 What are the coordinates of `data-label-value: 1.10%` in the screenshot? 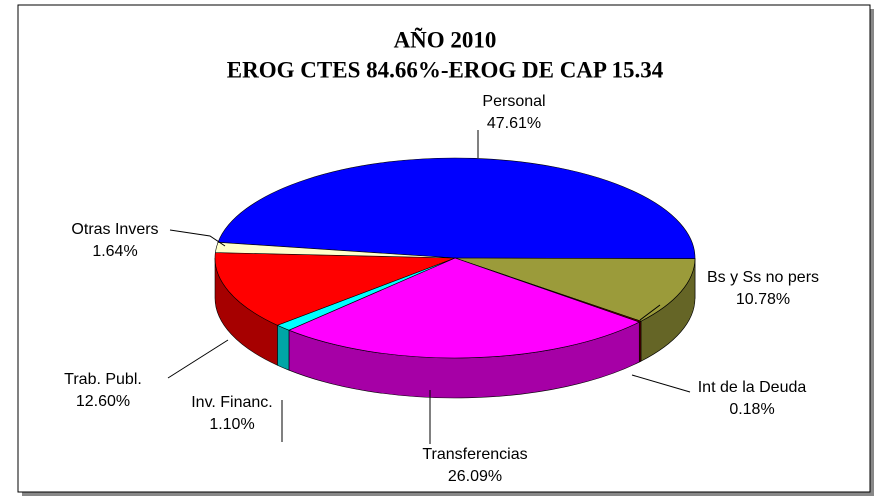 It's located at (231, 424).